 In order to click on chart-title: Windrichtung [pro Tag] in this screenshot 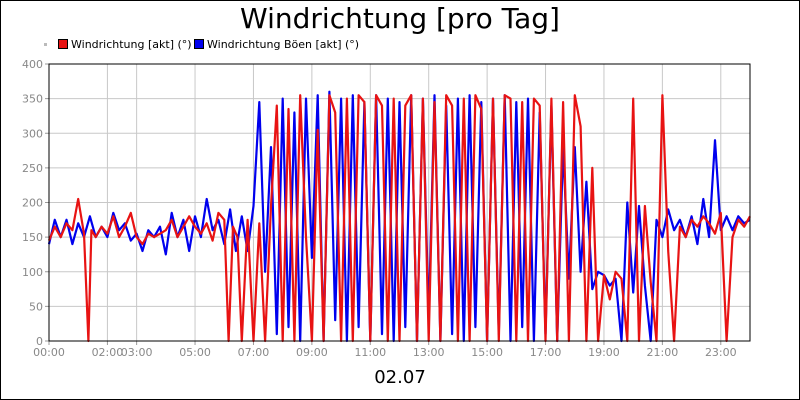, I will do `click(400, 18)`.